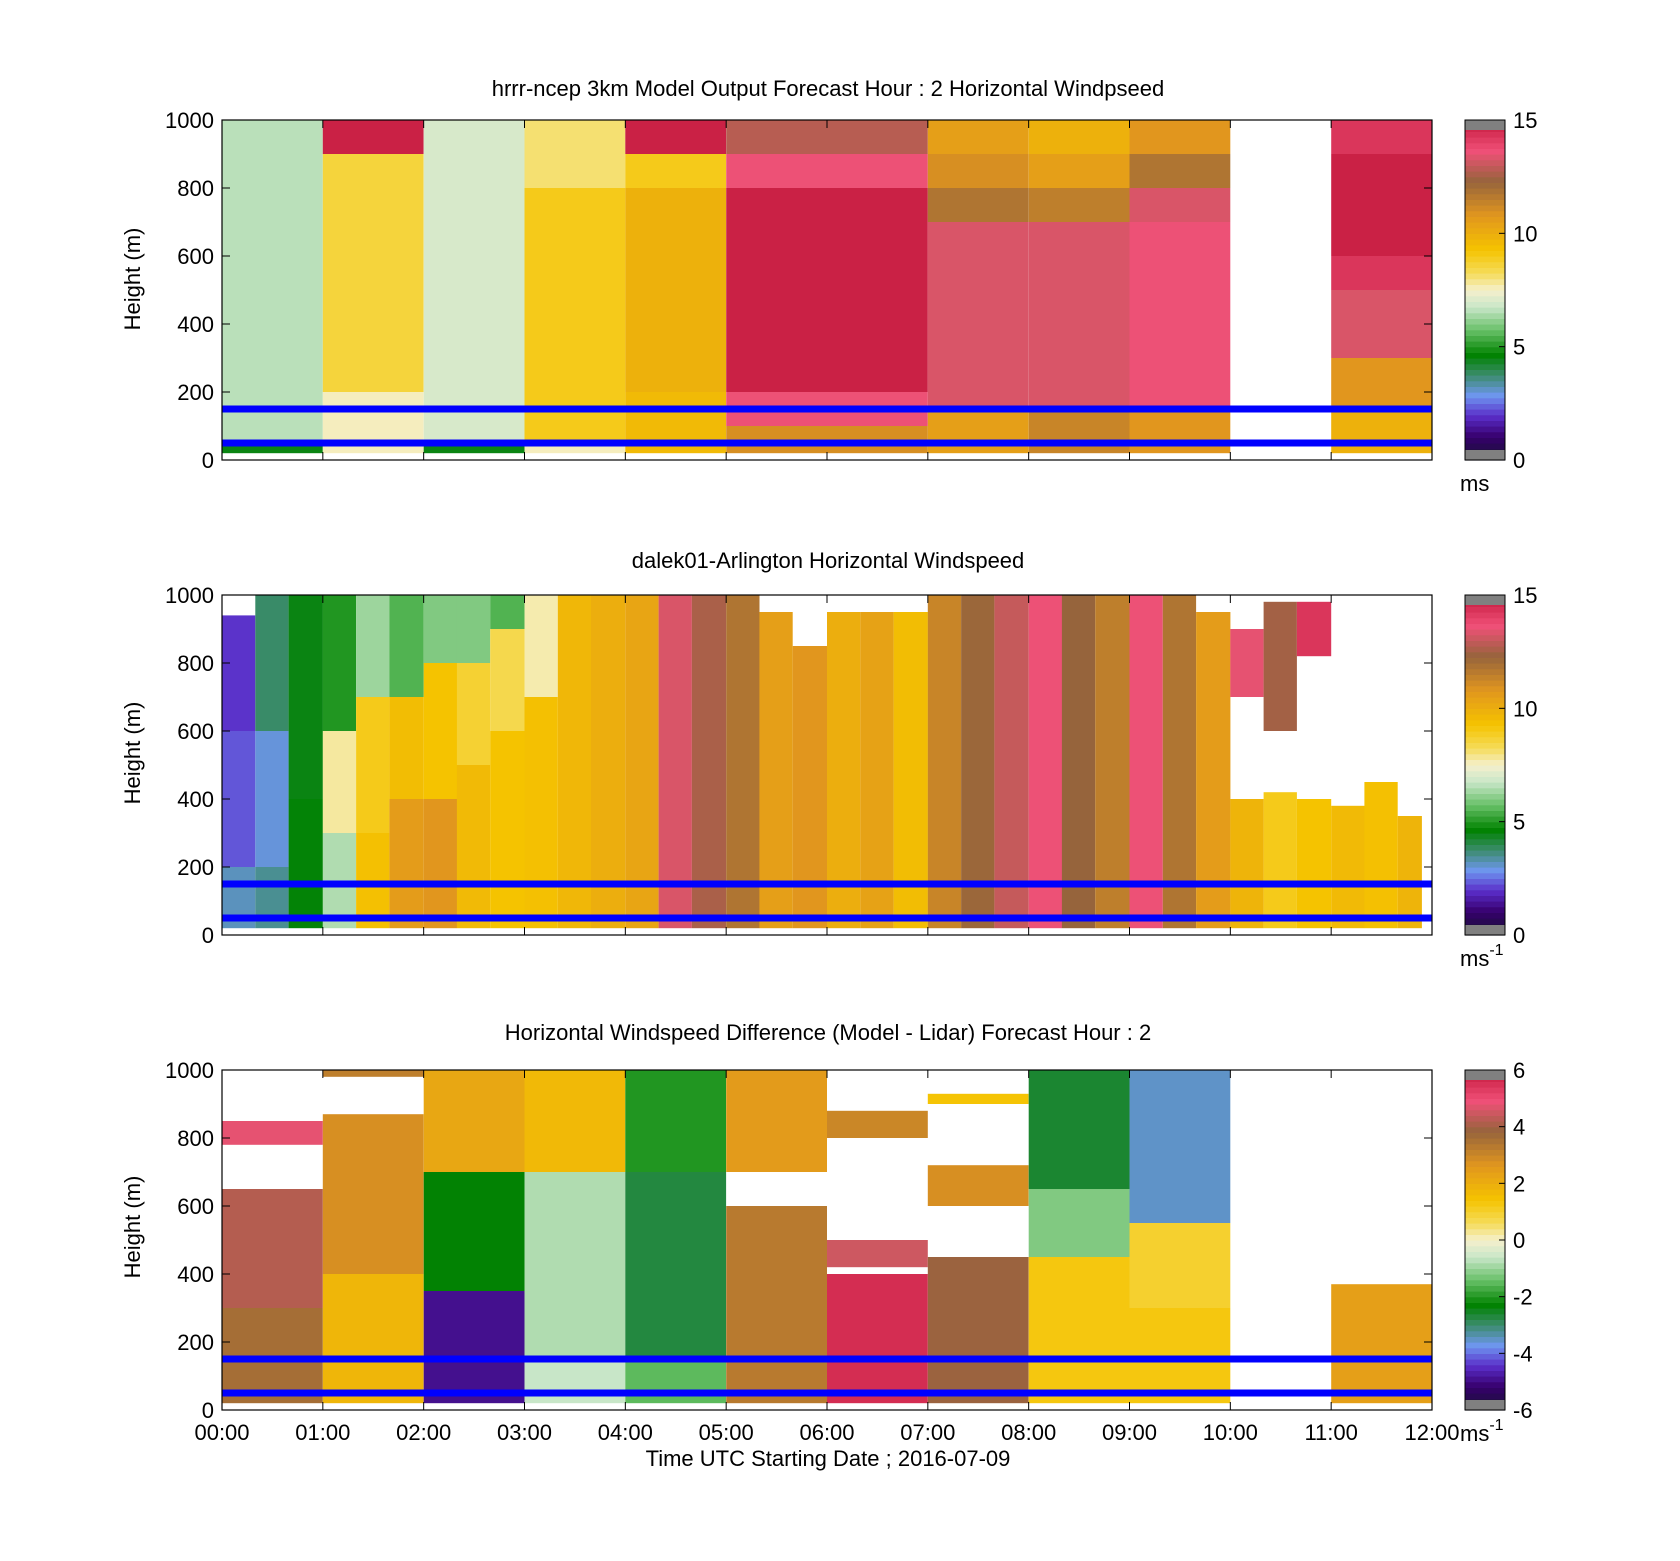 This screenshot has width=1680, height=1561. Describe the element at coordinates (1523, 1410) in the screenshot. I see `colorbar-tick-label: -6` at that location.